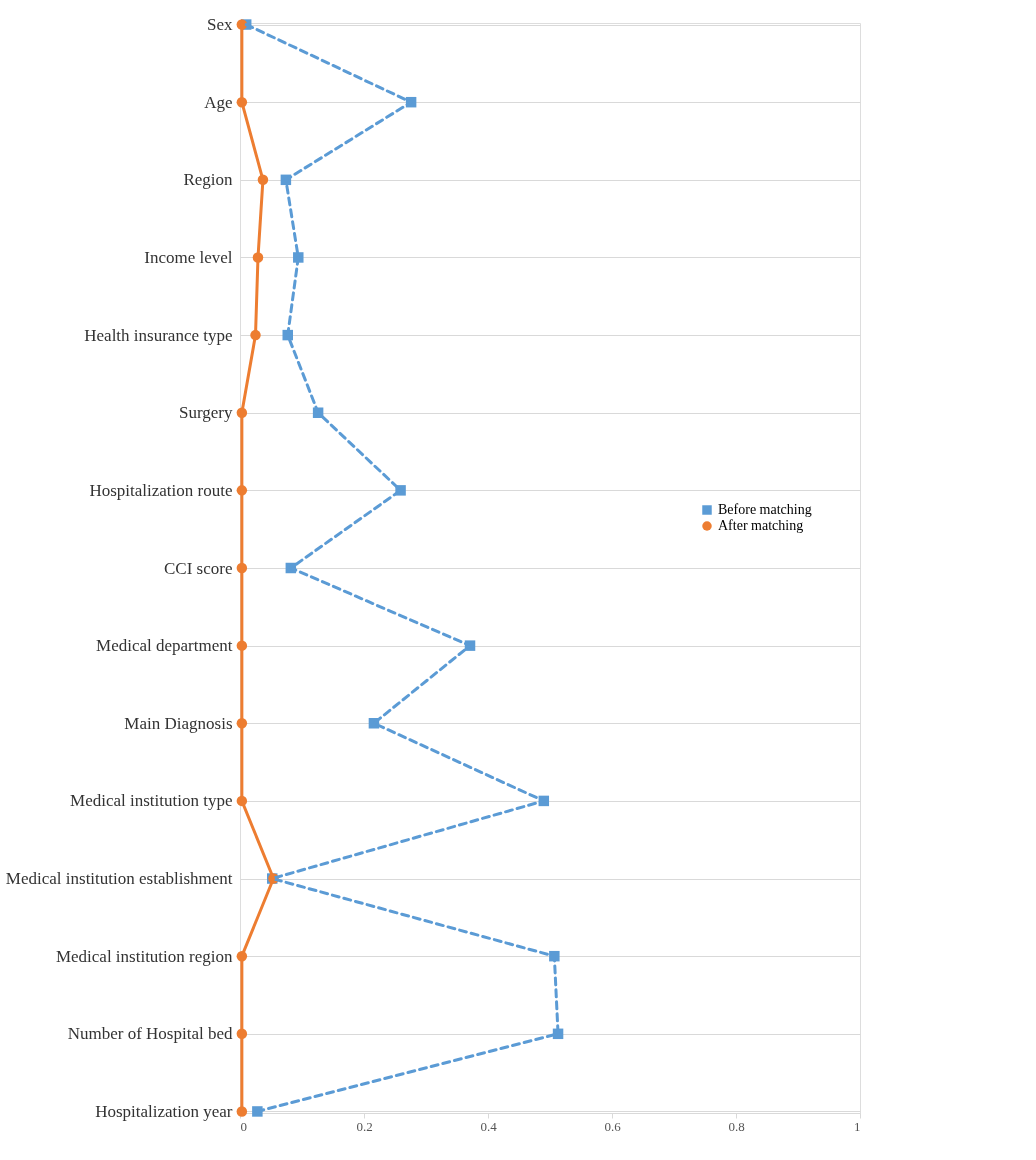  Describe the element at coordinates (489, 1126) in the screenshot. I see `x-tick-label: 0.4` at that location.